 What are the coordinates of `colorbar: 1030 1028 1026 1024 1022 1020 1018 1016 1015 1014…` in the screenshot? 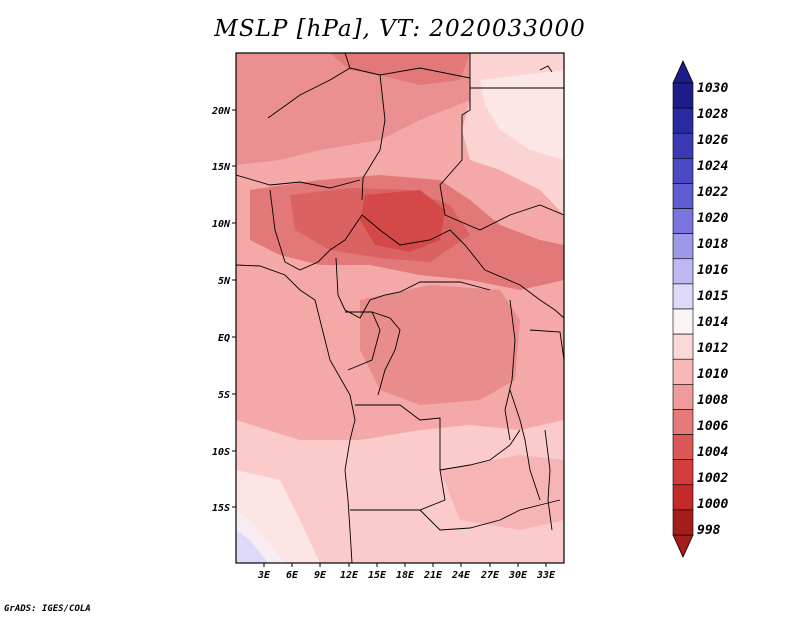 It's located at (700, 309).